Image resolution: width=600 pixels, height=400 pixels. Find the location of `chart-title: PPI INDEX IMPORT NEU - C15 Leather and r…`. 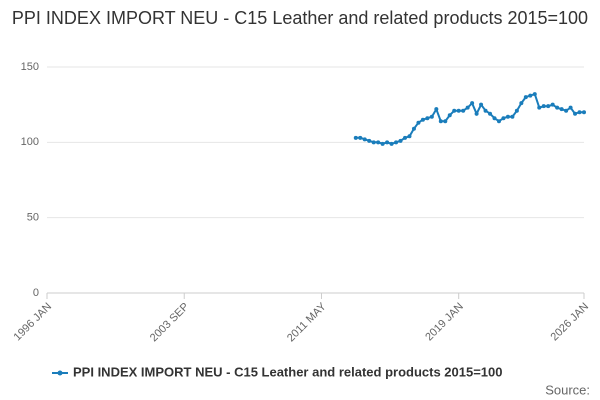

chart-title: PPI INDEX IMPORT NEU - C15 Leather and r… is located at coordinates (300, 18).